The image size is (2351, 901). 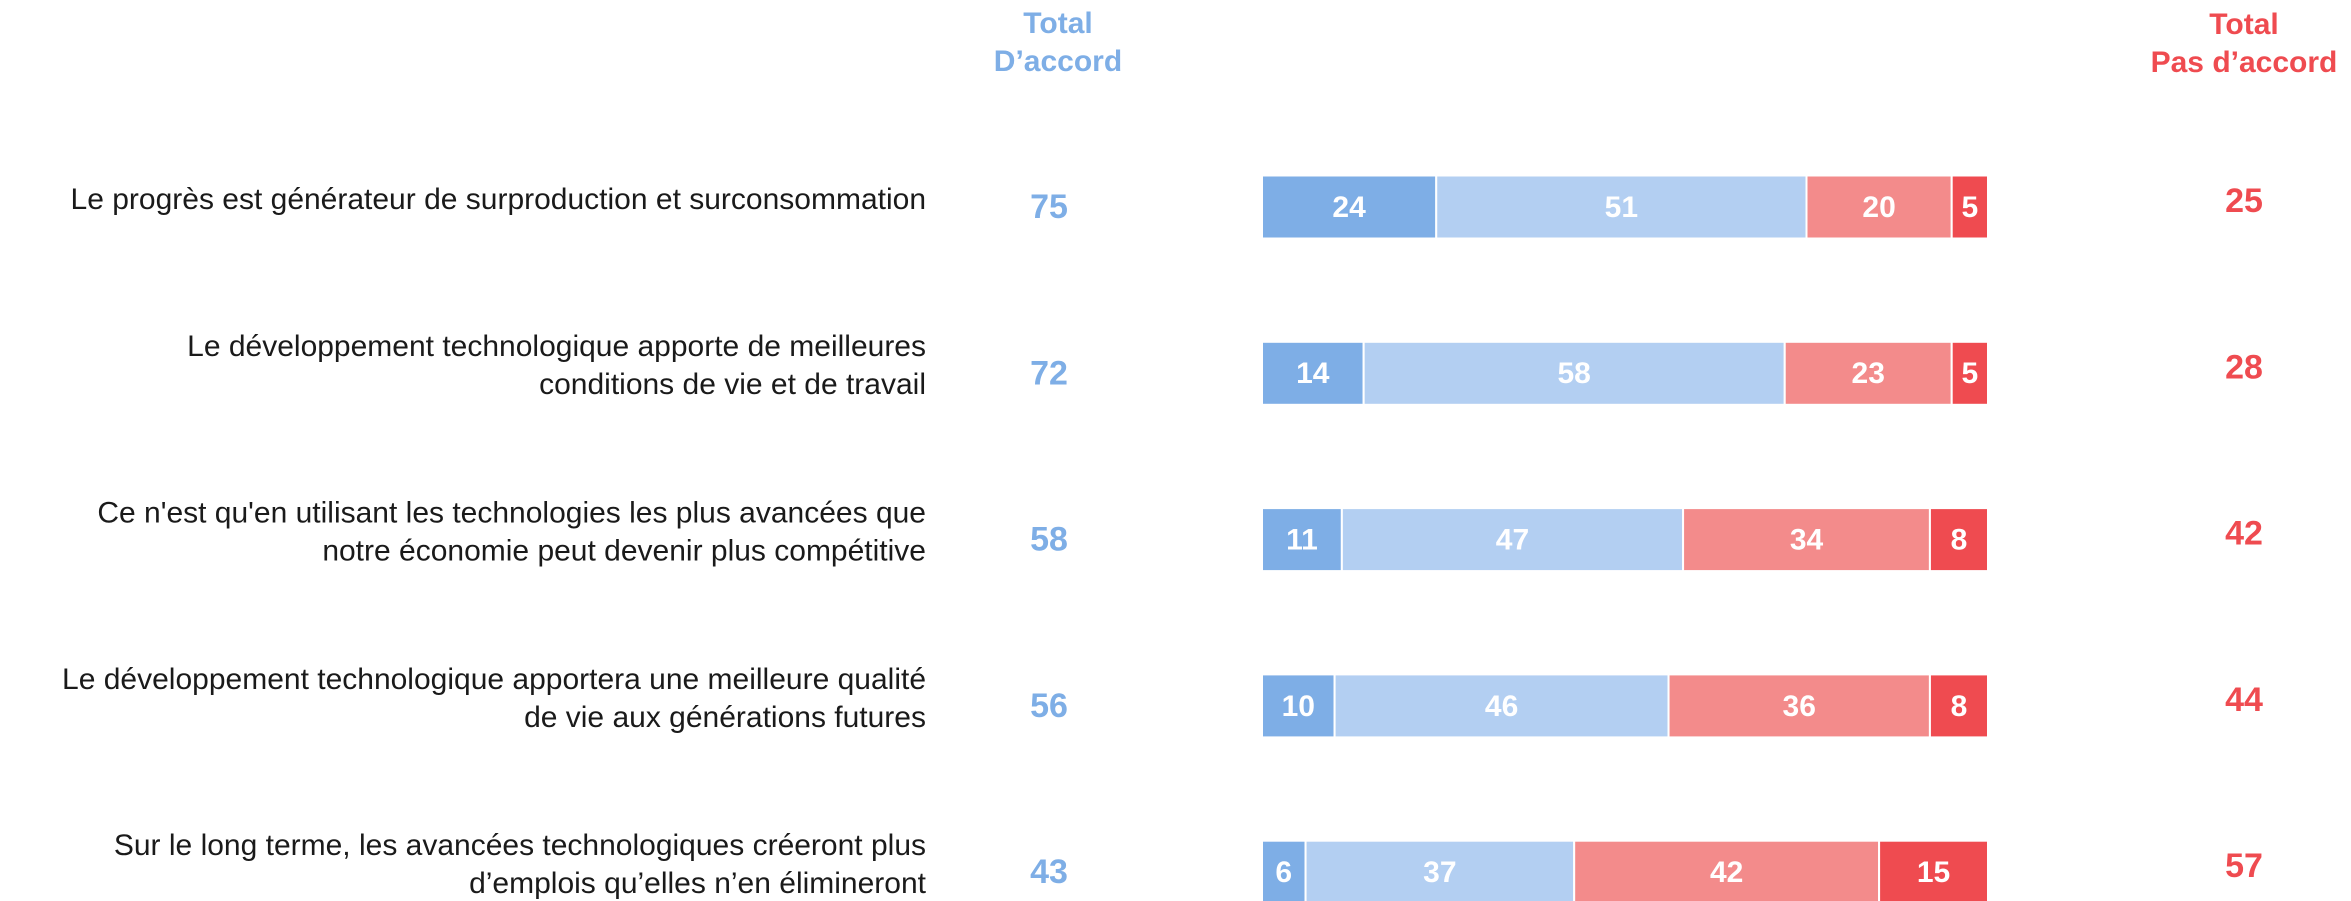 I want to click on value-label: 10, so click(x=1298, y=706).